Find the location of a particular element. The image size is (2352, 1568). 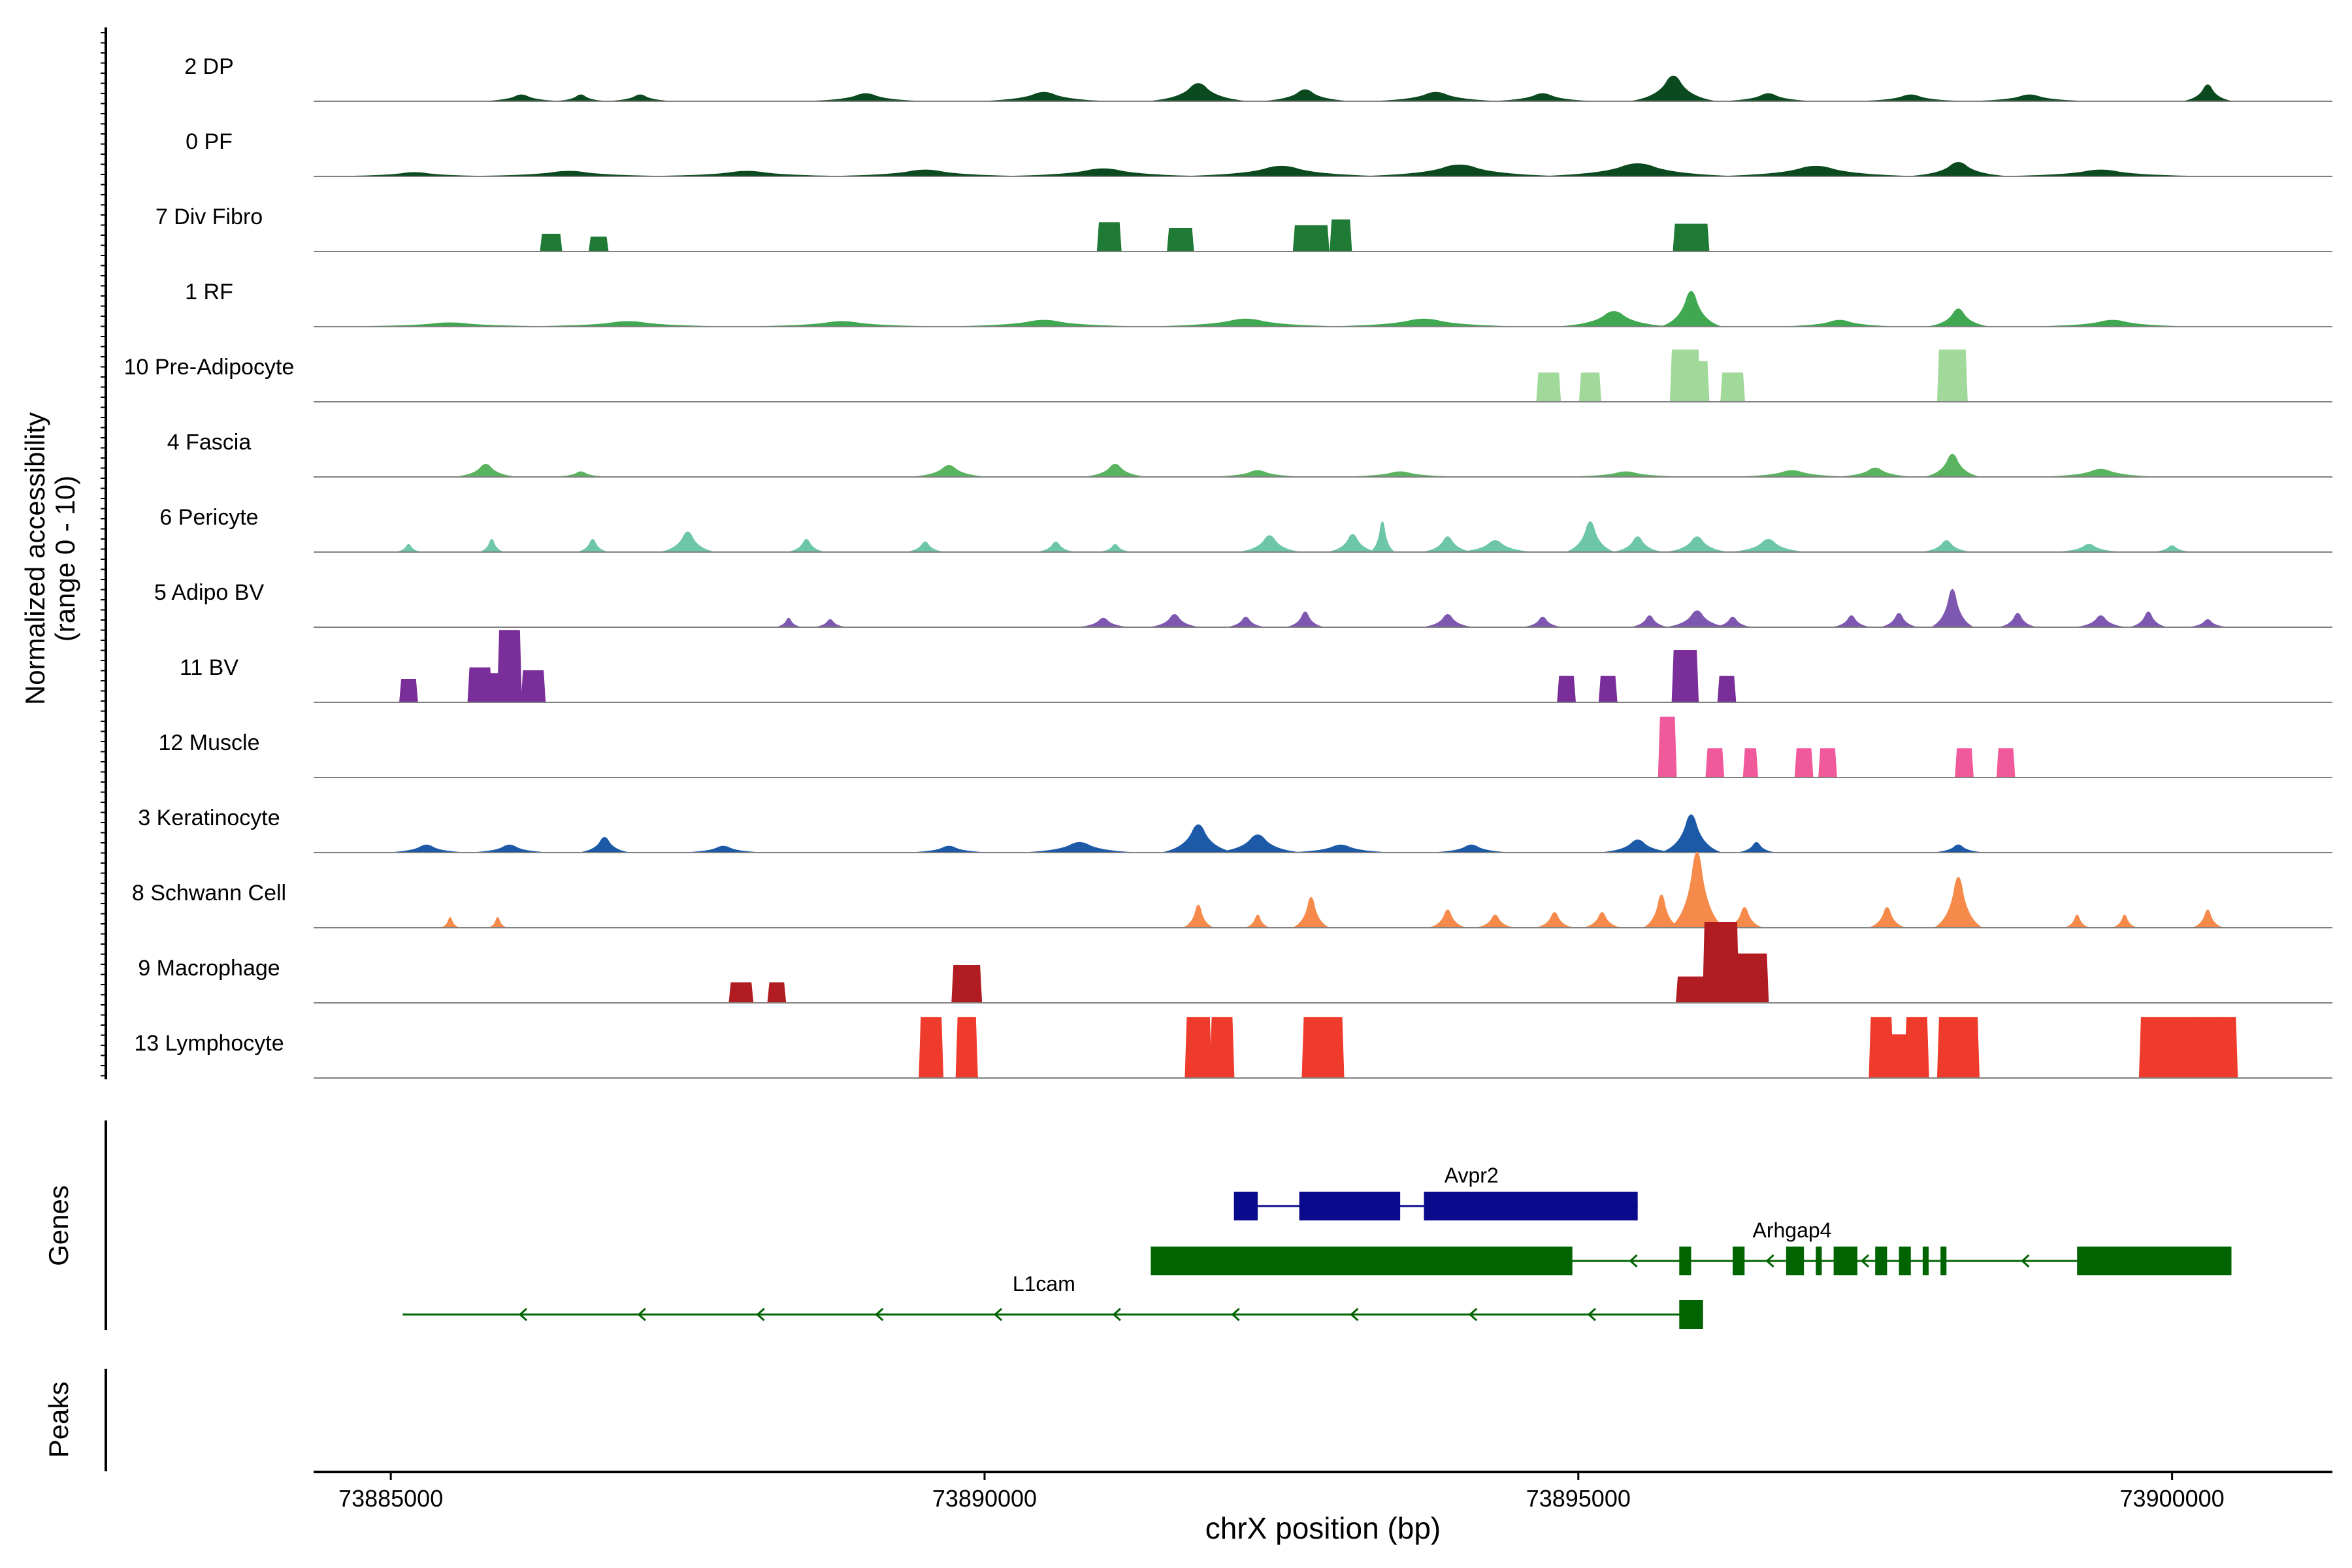

track-label: 8 Schwann Cell is located at coordinates (209, 893).